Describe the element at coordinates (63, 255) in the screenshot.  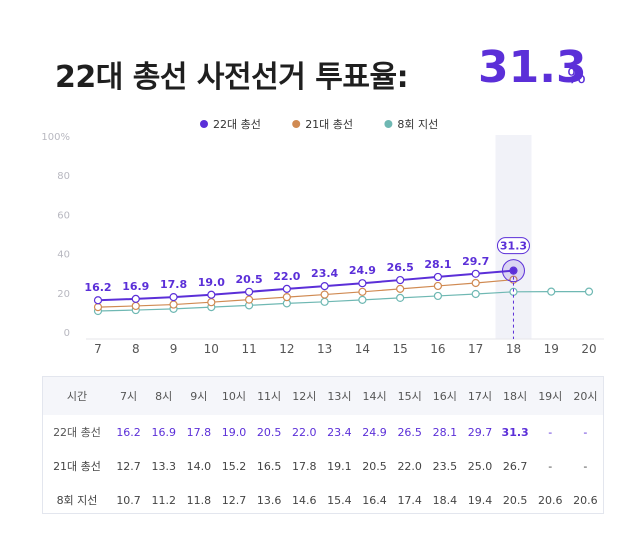
I see `y-tick-label: 40` at that location.